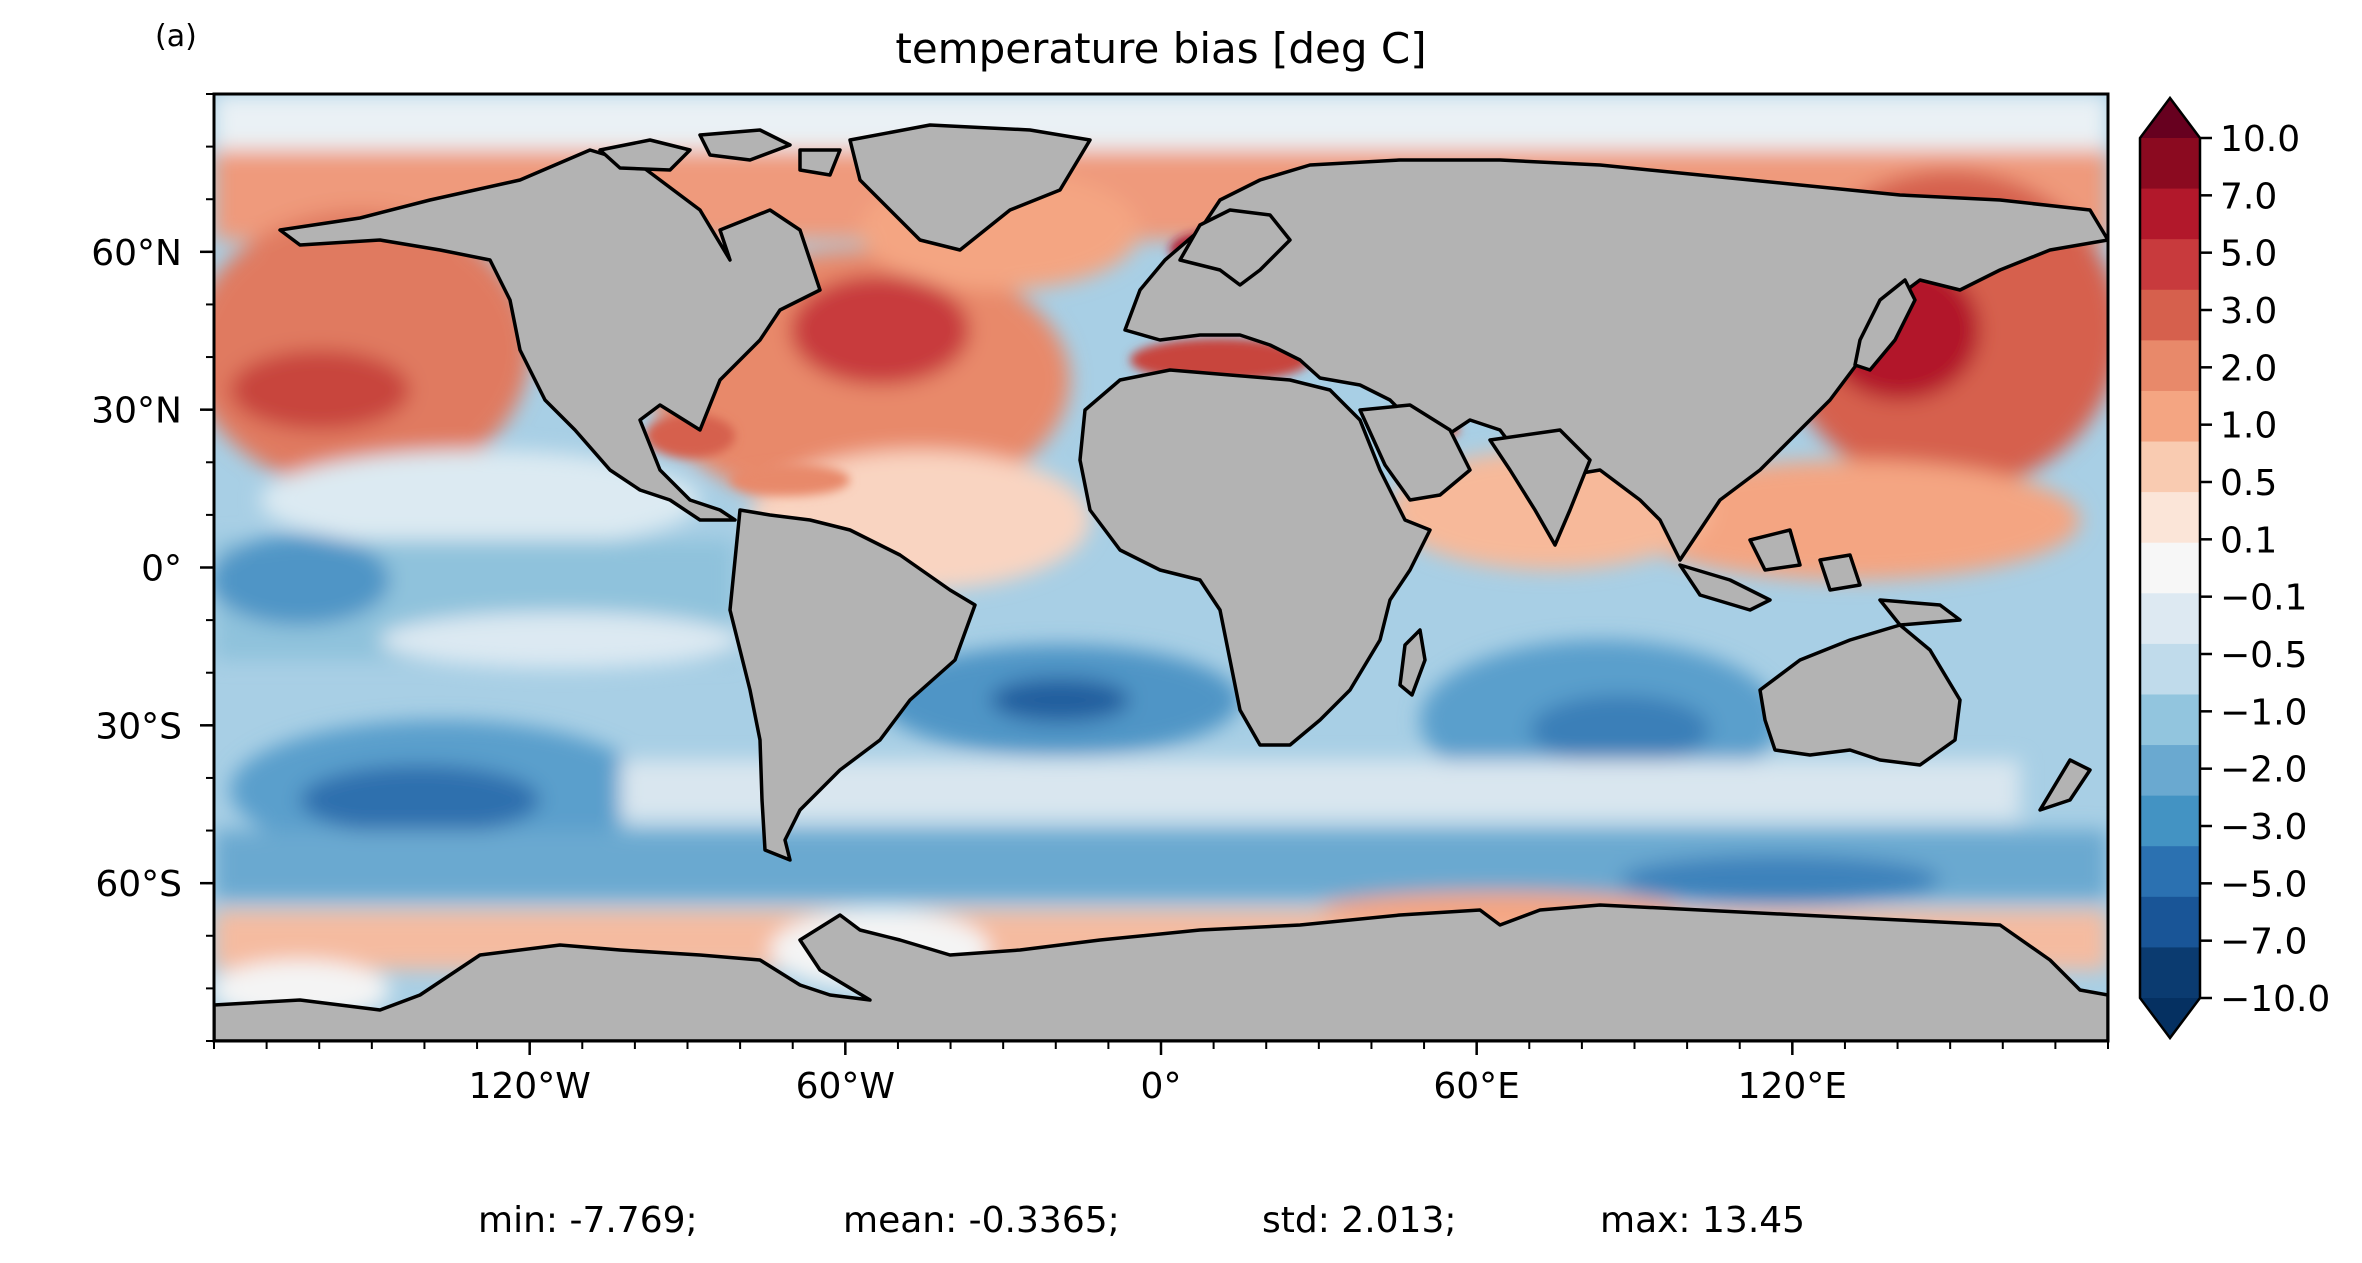 Image resolution: width=2362 pixels, height=1263 pixels. I want to click on land-india, so click(1540, 487).